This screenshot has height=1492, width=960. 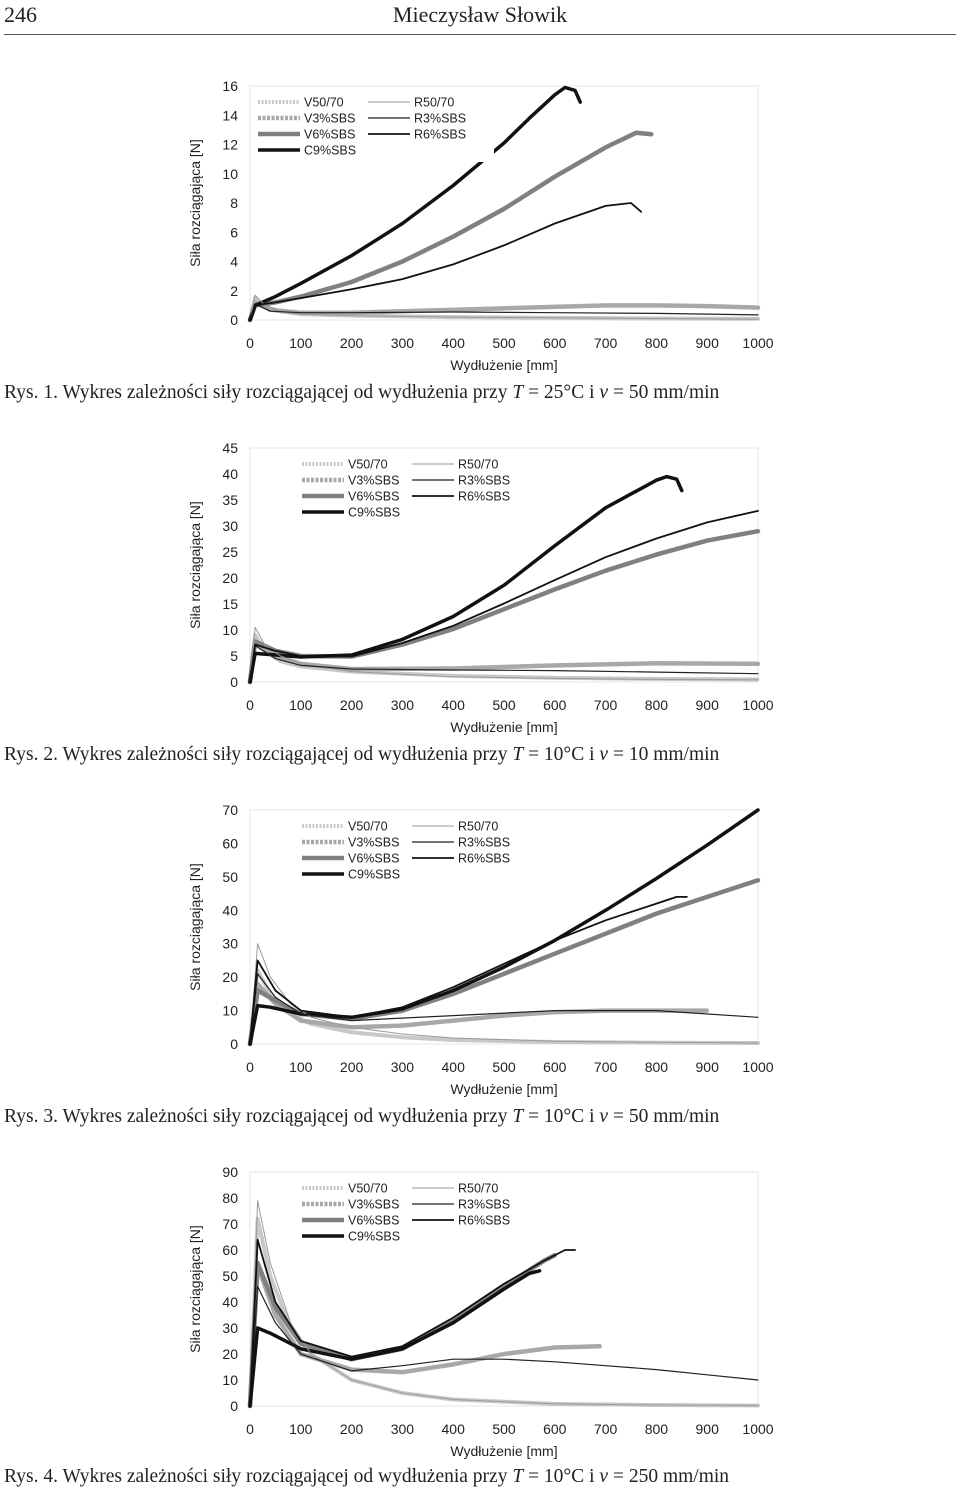 I want to click on plot-area, so click(x=504, y=927).